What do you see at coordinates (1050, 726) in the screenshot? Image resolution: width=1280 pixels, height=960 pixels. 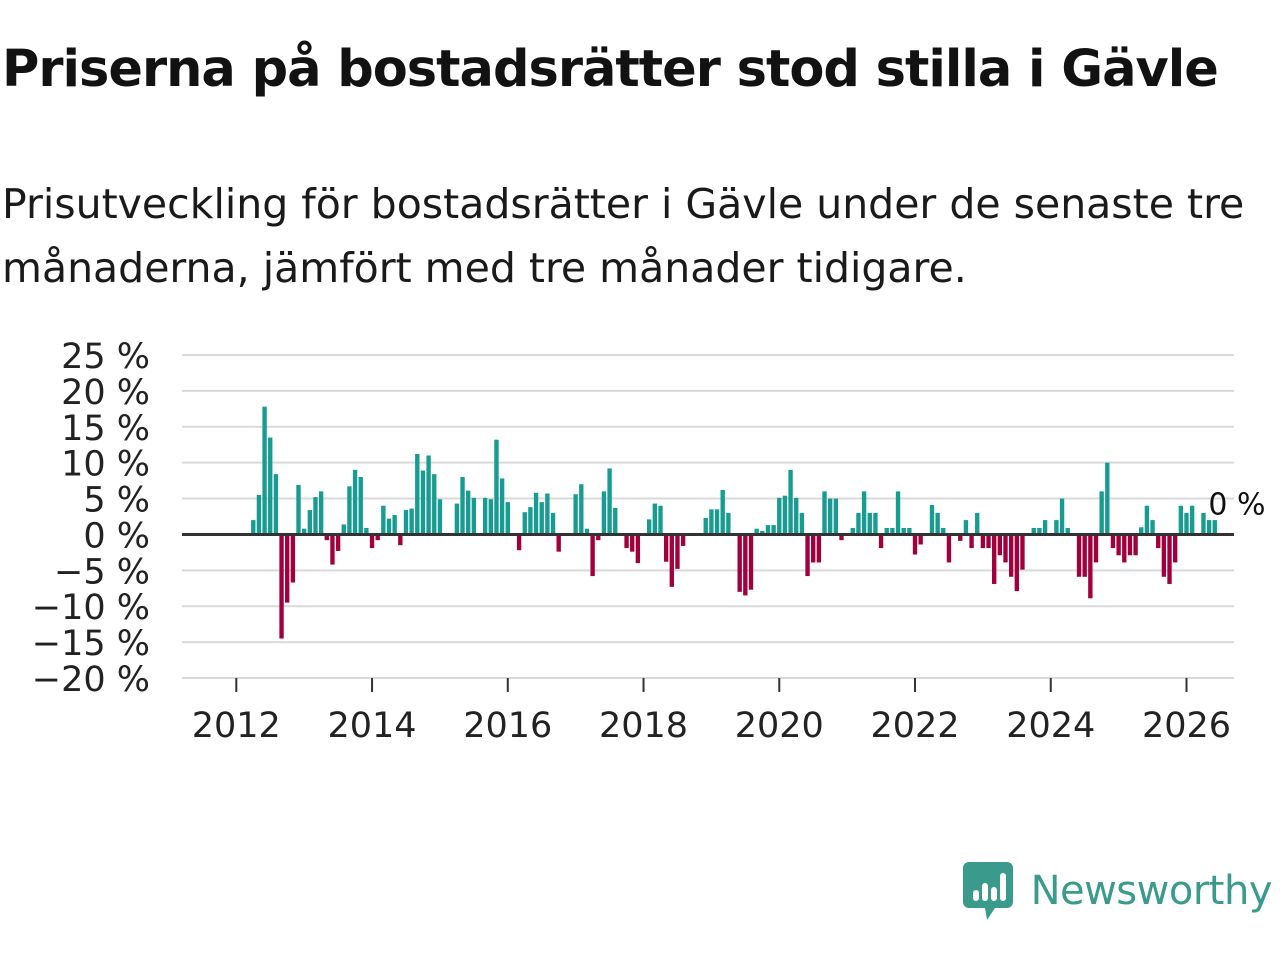 I see `x-tick-label: 2024` at bounding box center [1050, 726].